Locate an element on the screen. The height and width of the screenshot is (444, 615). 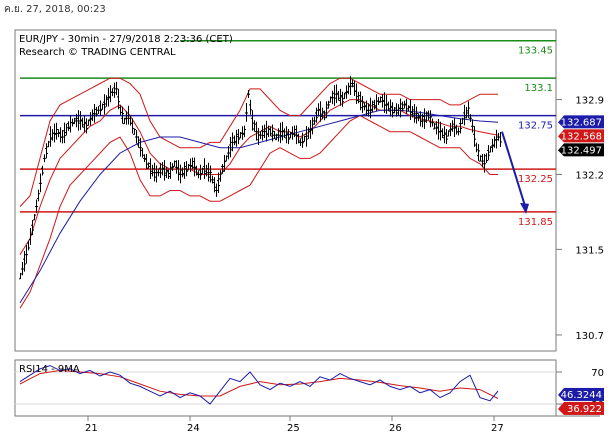
price-tag-label-0: 132.687 is located at coordinates (581, 122).